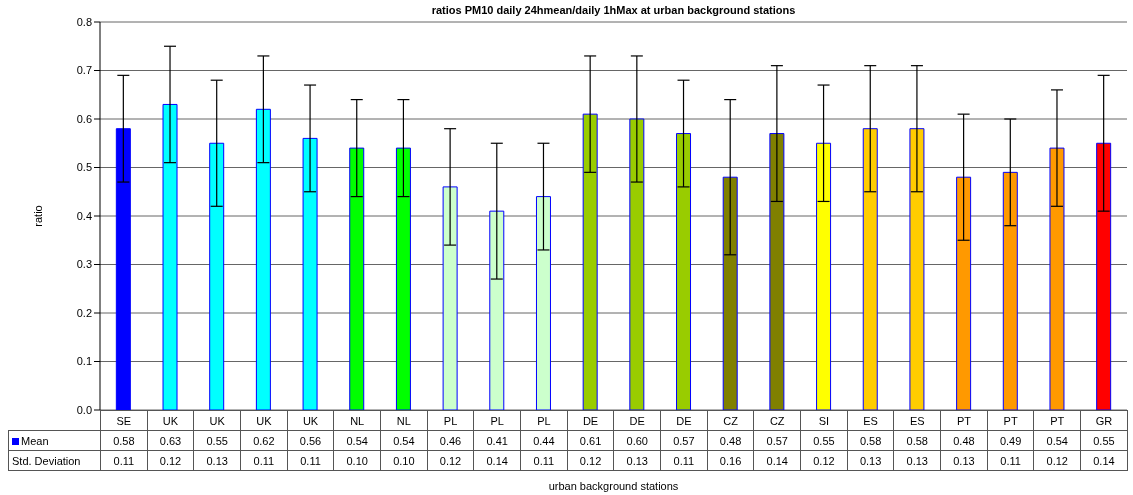  Describe the element at coordinates (824, 420) in the screenshot. I see `x-tick-label: SI` at that location.